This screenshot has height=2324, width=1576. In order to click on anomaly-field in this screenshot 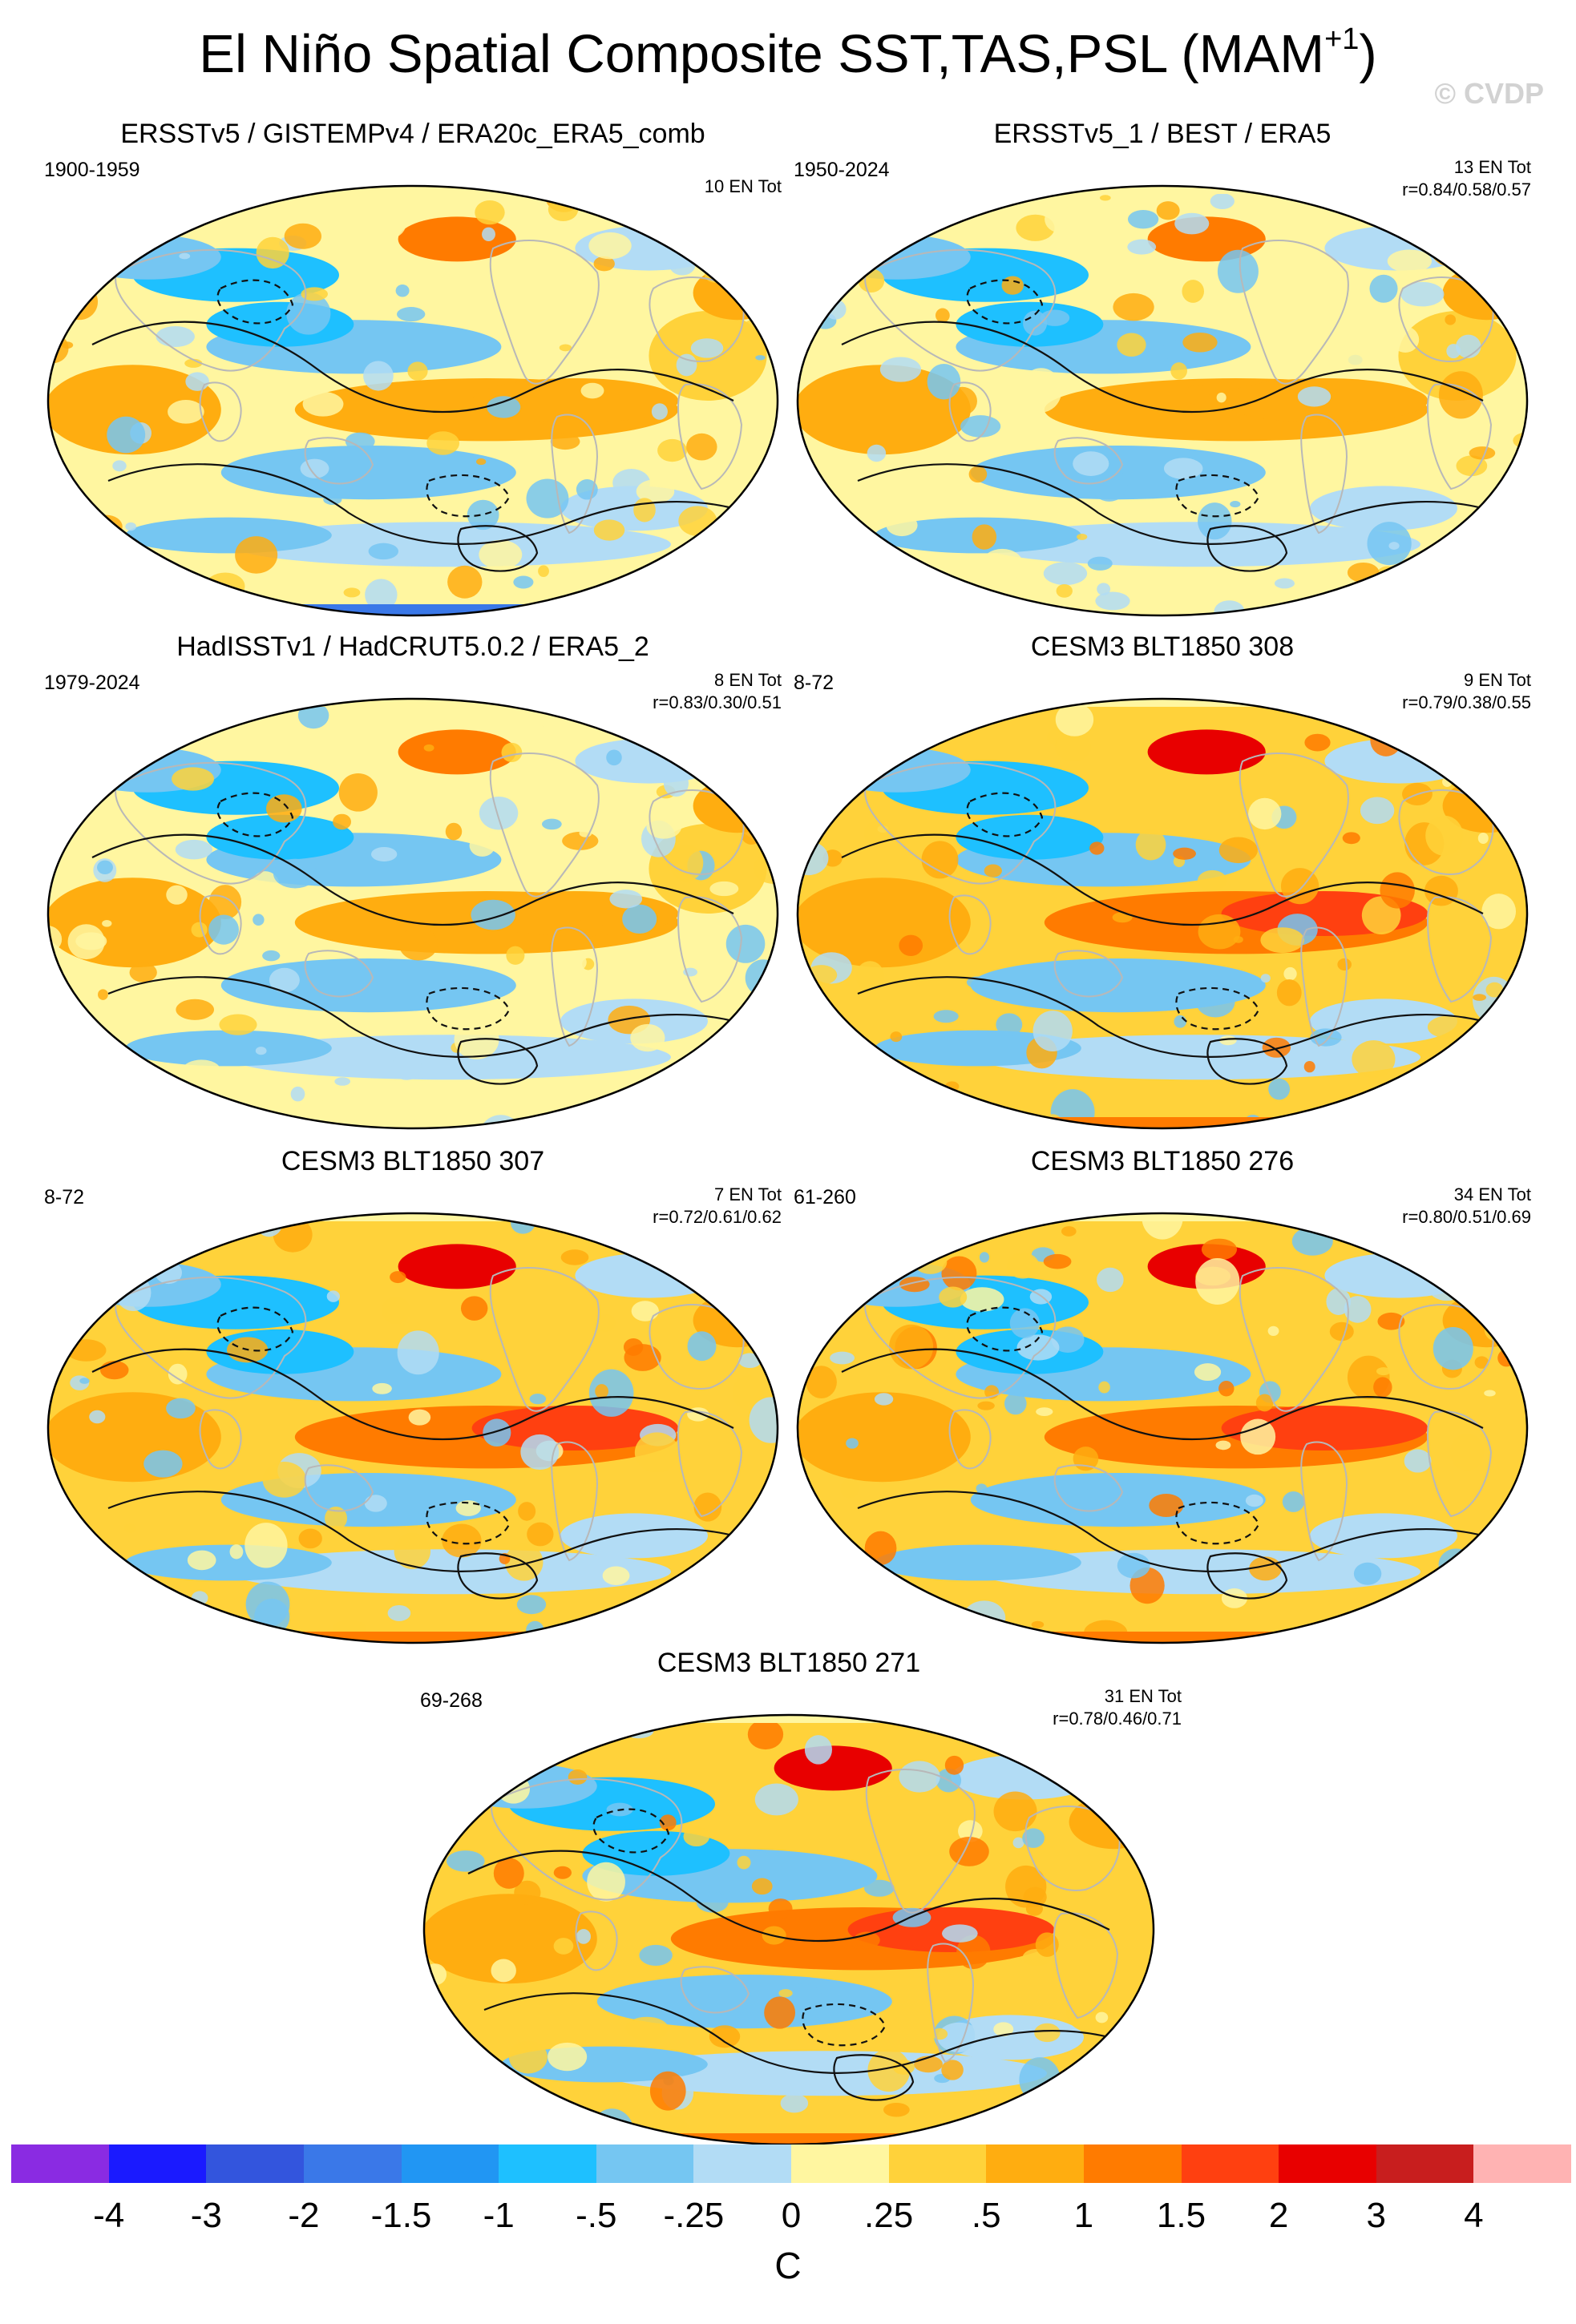, I will do `click(1162, 1423)`.